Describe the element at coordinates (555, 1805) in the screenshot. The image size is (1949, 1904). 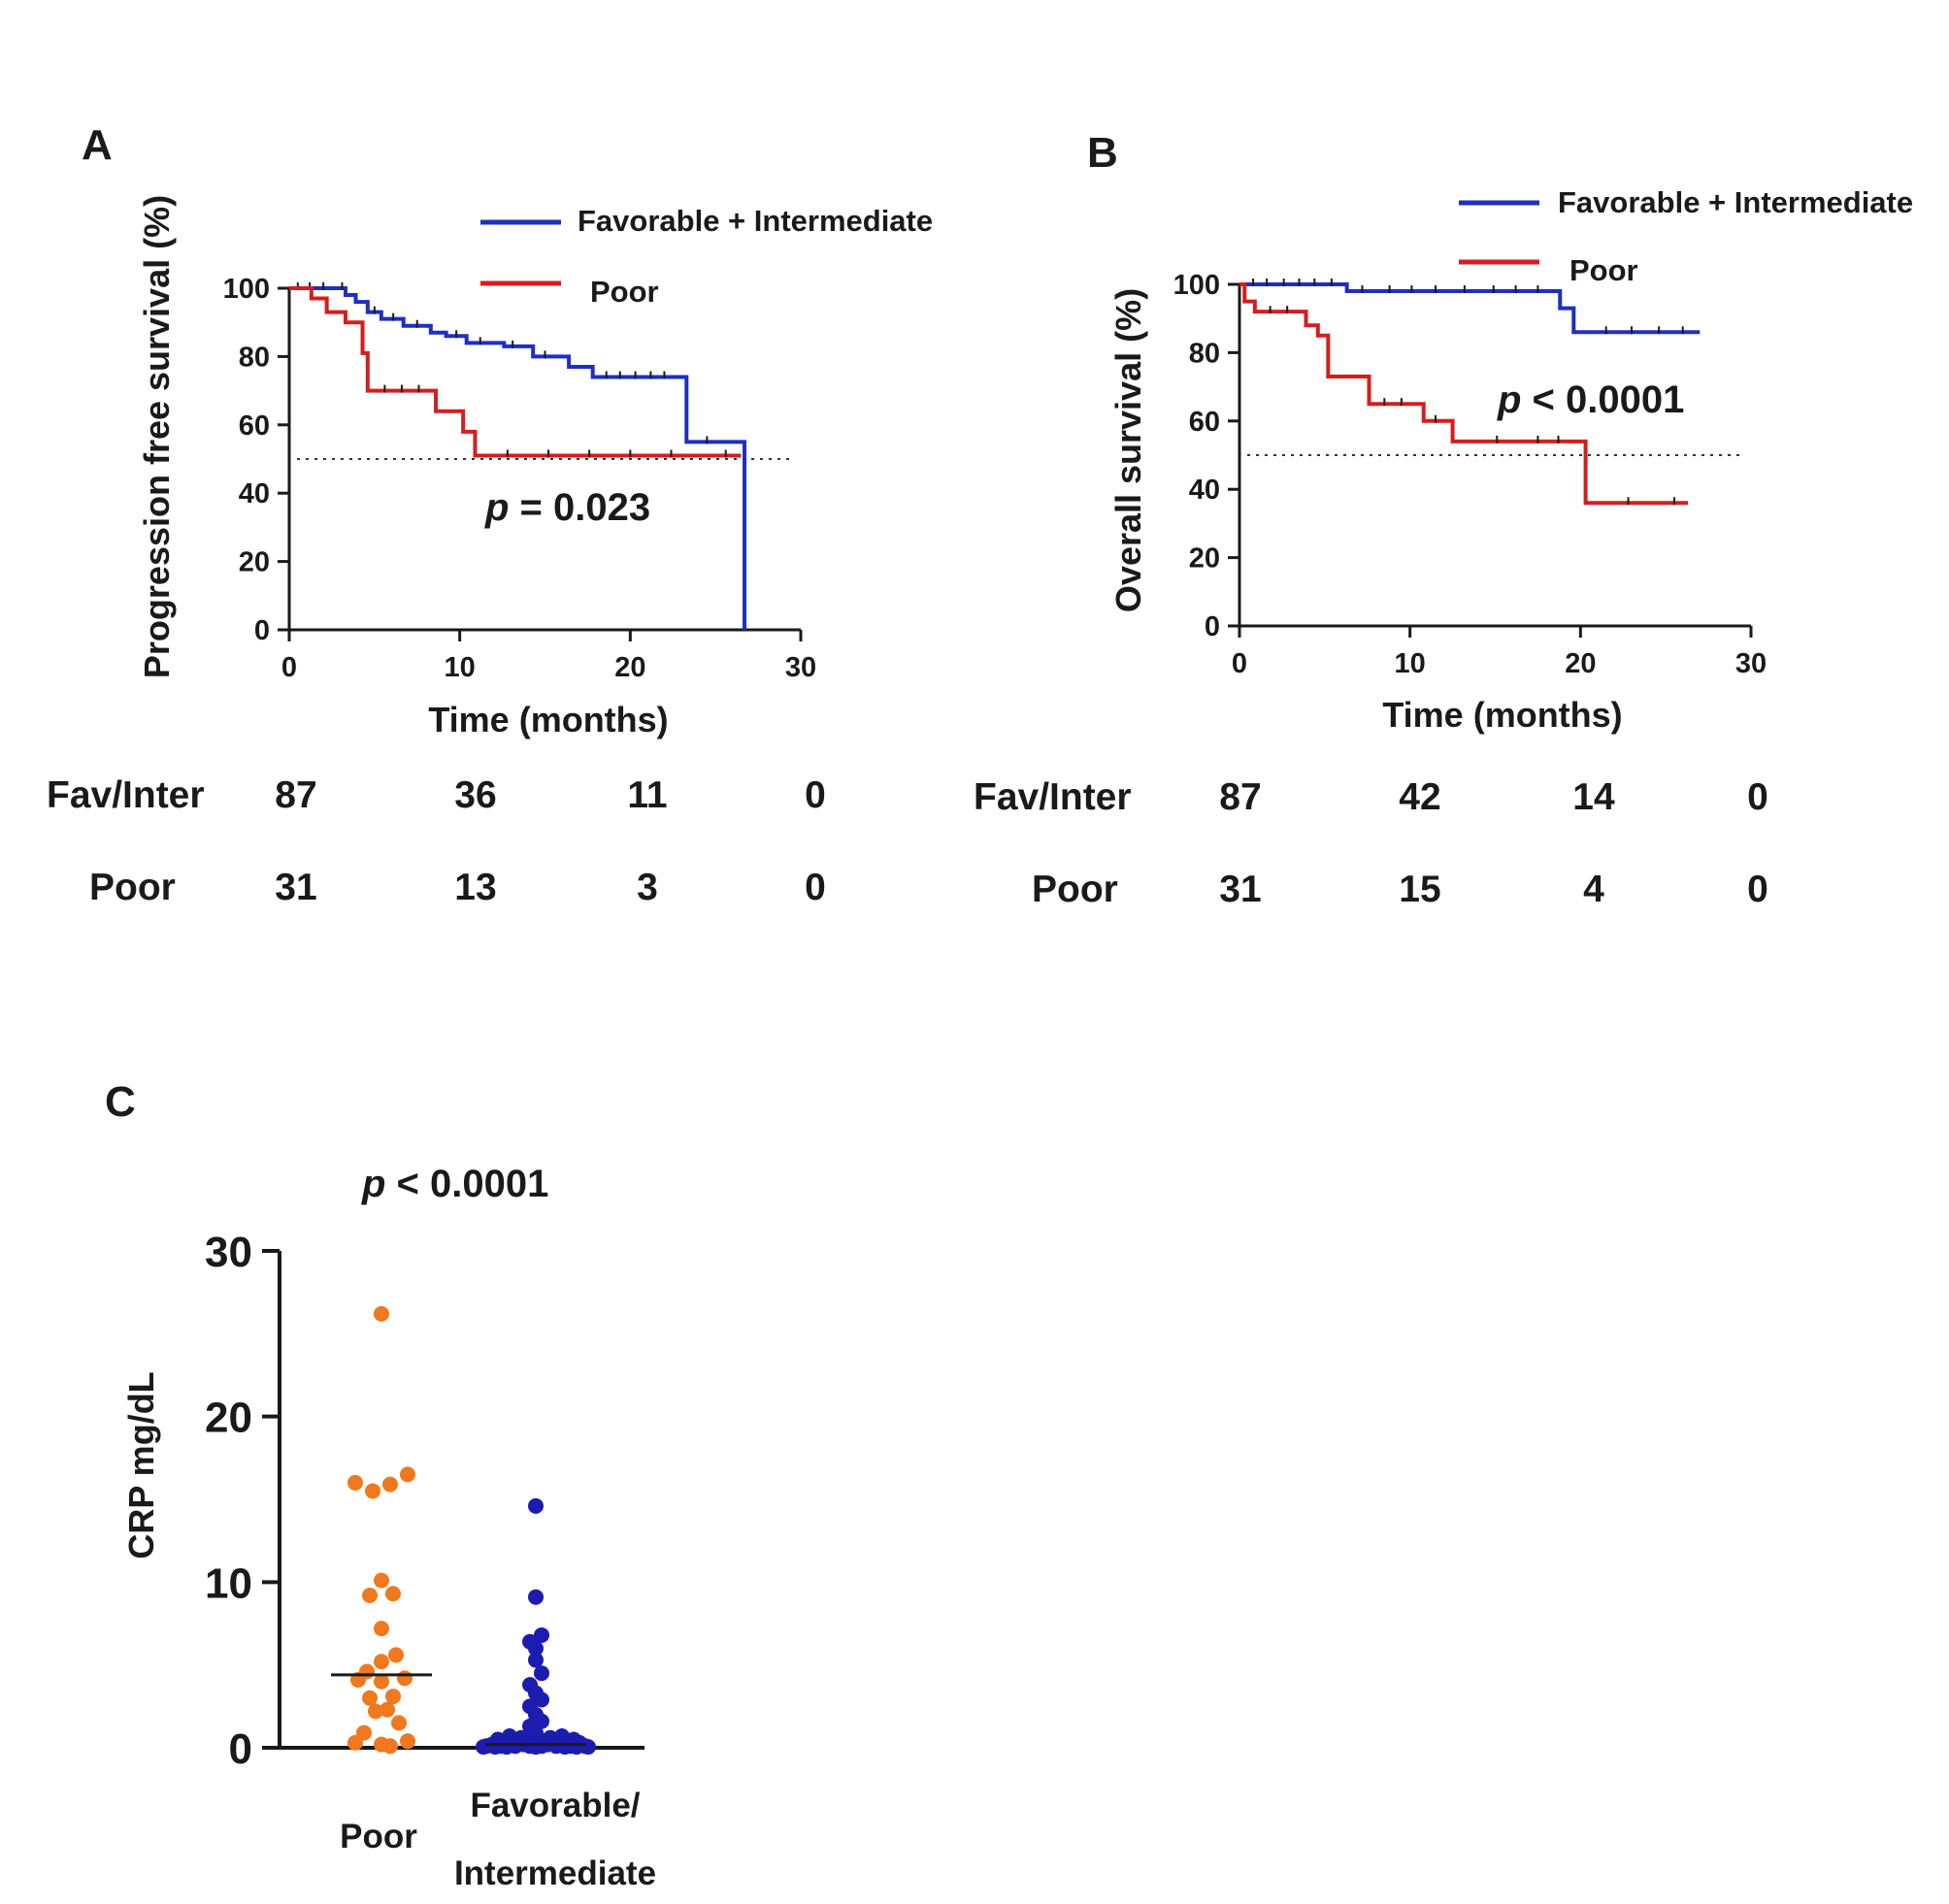
I see `category-label-line: Favorable/` at that location.